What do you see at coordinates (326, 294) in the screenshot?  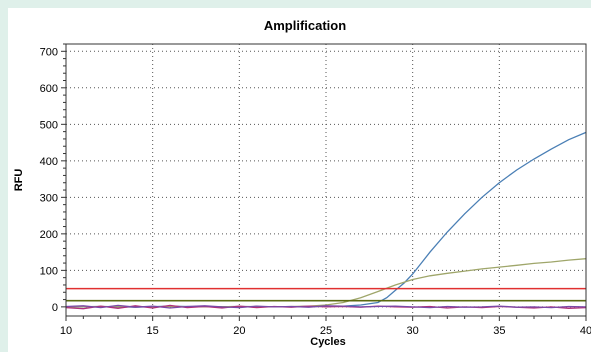 I see `threshold-group` at bounding box center [326, 294].